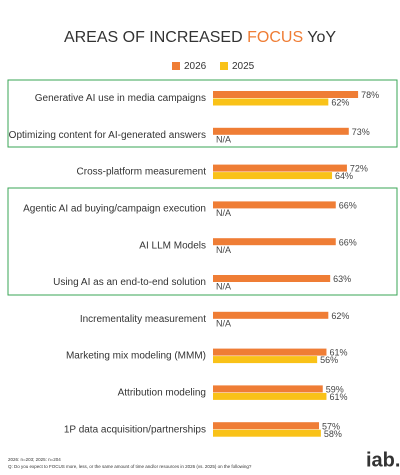 The width and height of the screenshot is (400, 475). Describe the element at coordinates (361, 132) in the screenshot. I see `value-label: 73%` at that location.